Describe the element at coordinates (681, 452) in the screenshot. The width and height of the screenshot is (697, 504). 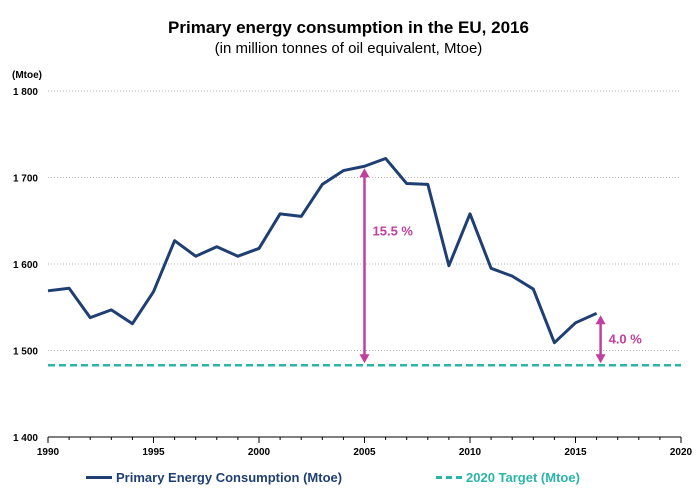
I see `x-tick-label: 2020` at that location.